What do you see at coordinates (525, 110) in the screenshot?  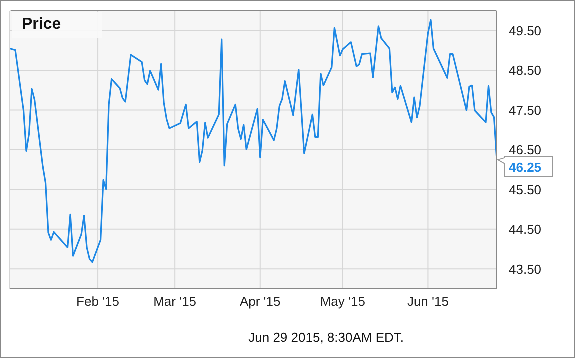 I see `y-tick-label: 47.50` at bounding box center [525, 110].